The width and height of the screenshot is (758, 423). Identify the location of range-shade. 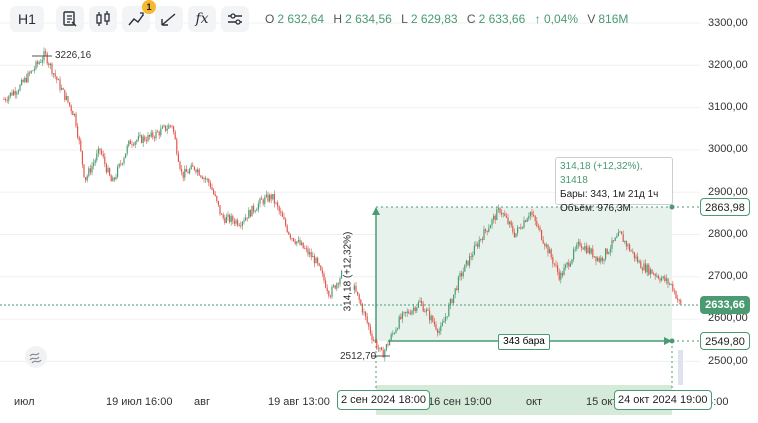
(524, 274).